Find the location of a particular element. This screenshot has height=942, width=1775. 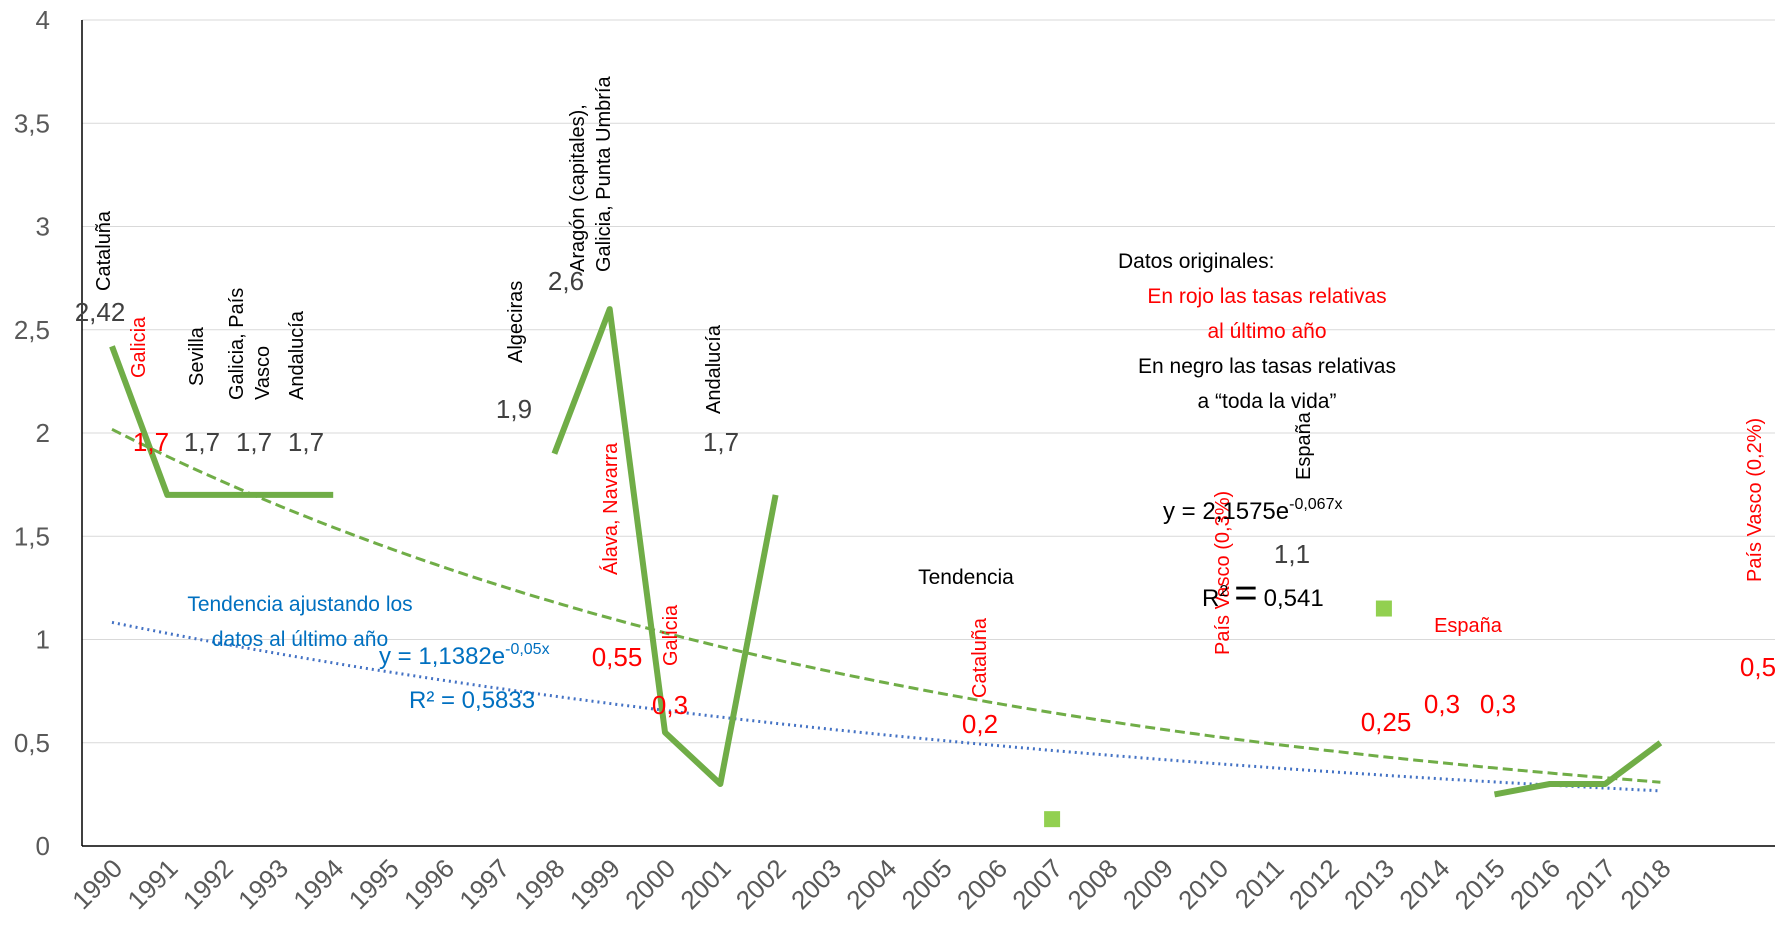

data-label: 1,1 is located at coordinates (1292, 554).